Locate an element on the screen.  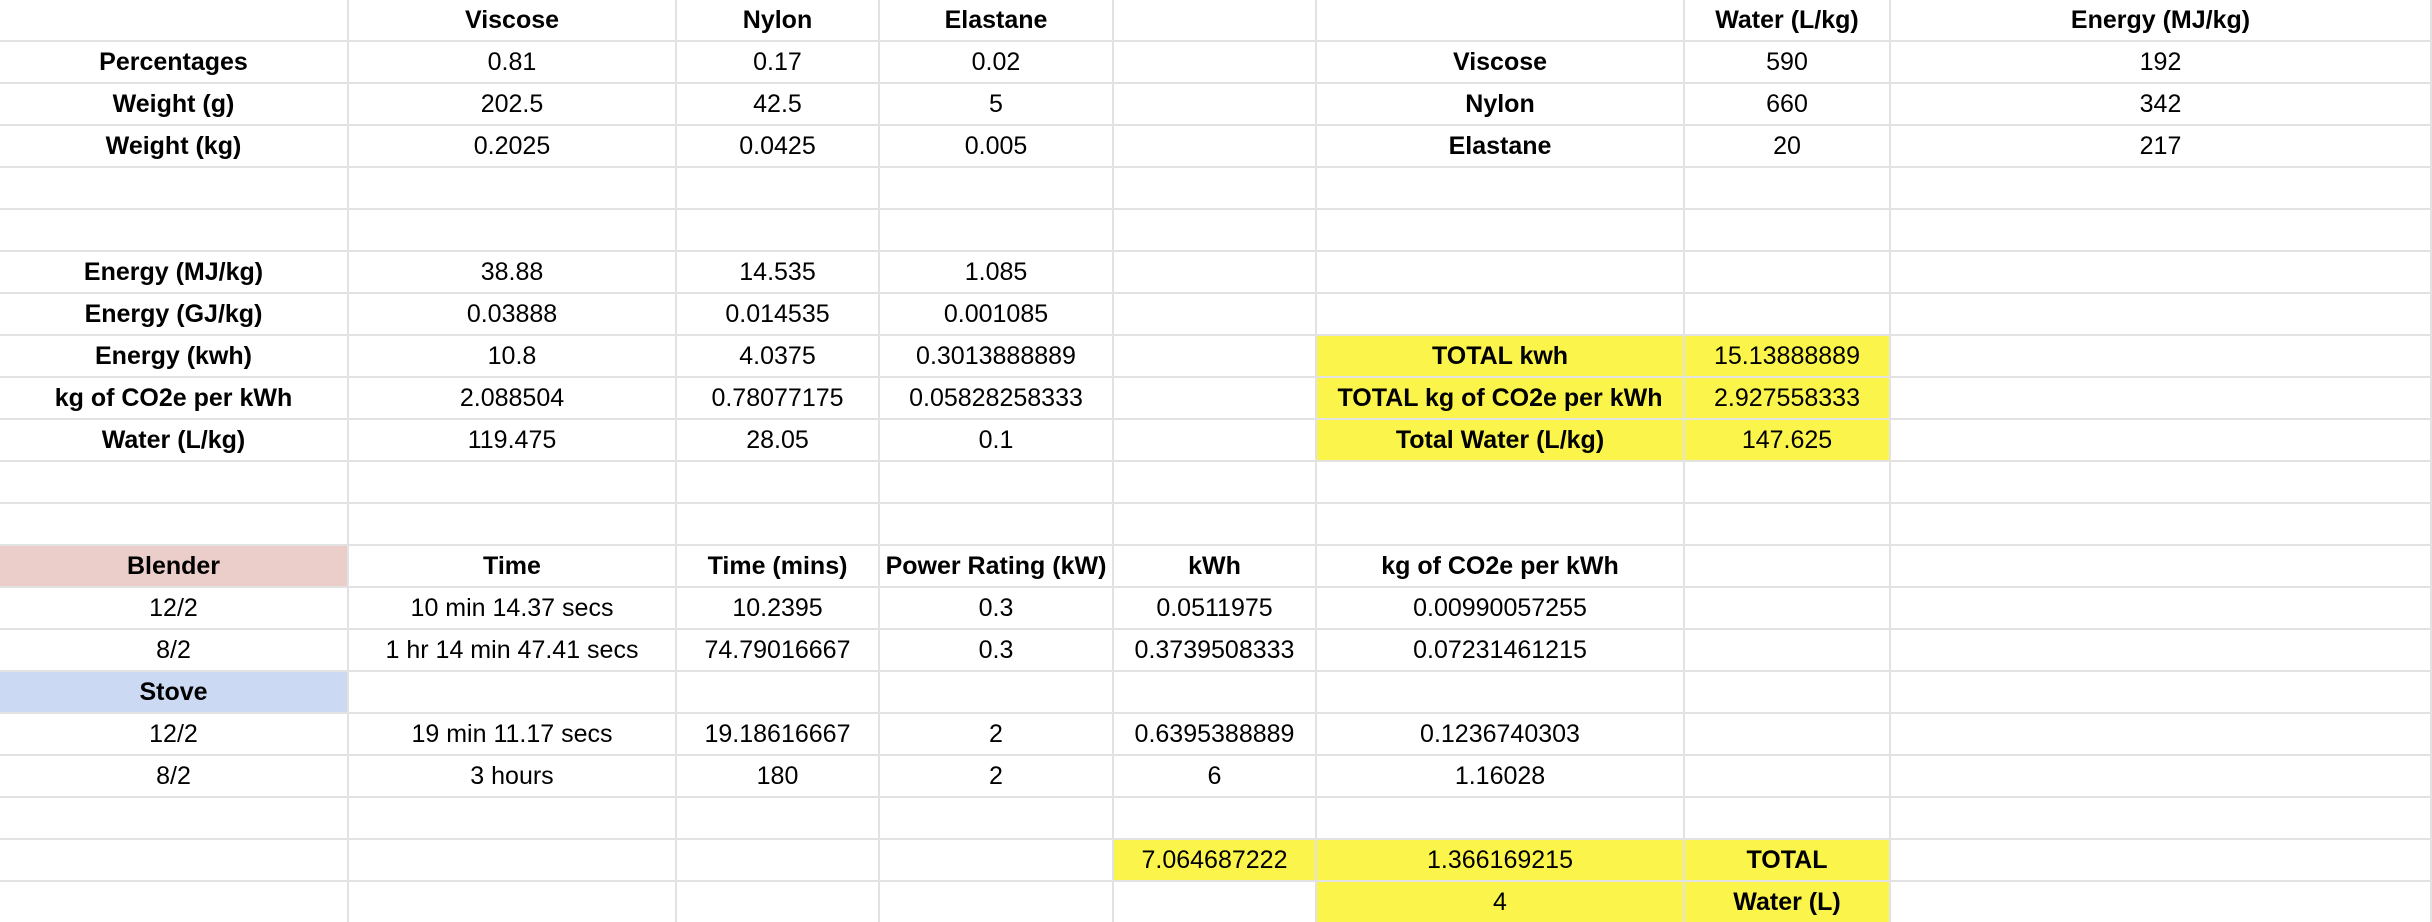
cell-H1: Energy (MJ/kg) is located at coordinates (2161, 21).